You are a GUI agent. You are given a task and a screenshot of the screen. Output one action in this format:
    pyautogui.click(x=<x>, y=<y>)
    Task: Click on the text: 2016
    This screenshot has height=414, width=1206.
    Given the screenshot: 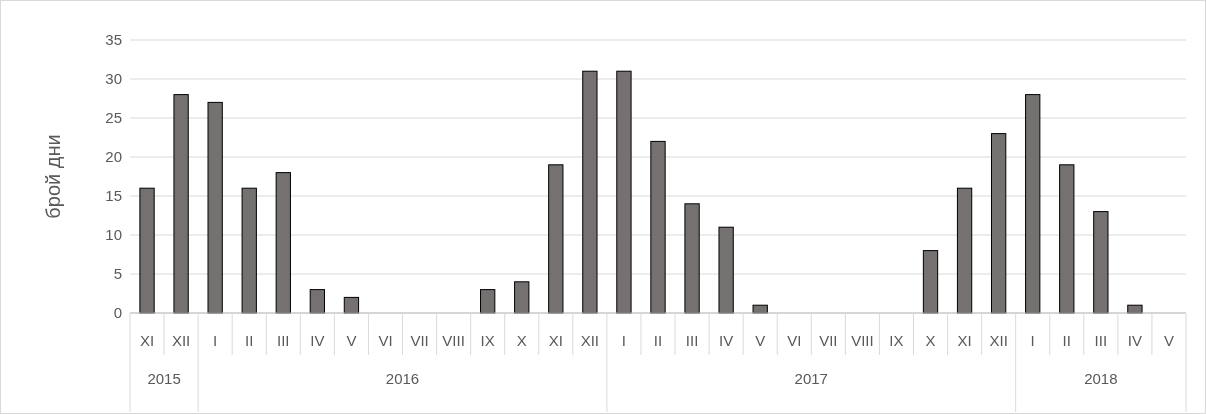 What is the action you would take?
    pyautogui.click(x=402, y=379)
    